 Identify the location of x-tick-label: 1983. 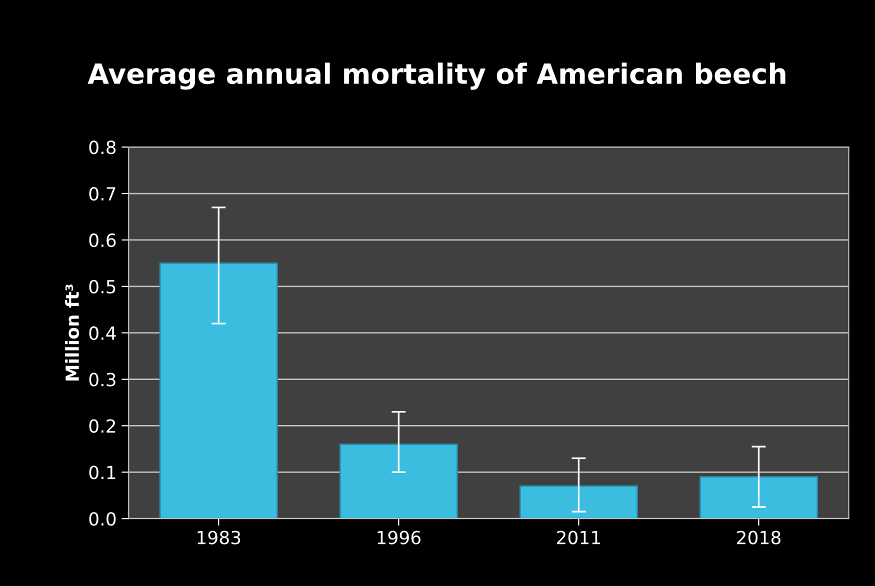
(219, 537).